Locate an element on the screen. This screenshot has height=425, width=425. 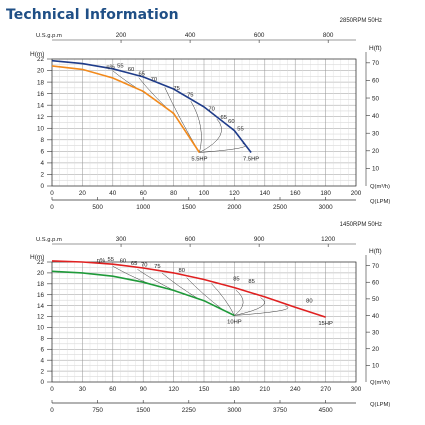
series-label: 10HP is located at coordinates (234, 322).